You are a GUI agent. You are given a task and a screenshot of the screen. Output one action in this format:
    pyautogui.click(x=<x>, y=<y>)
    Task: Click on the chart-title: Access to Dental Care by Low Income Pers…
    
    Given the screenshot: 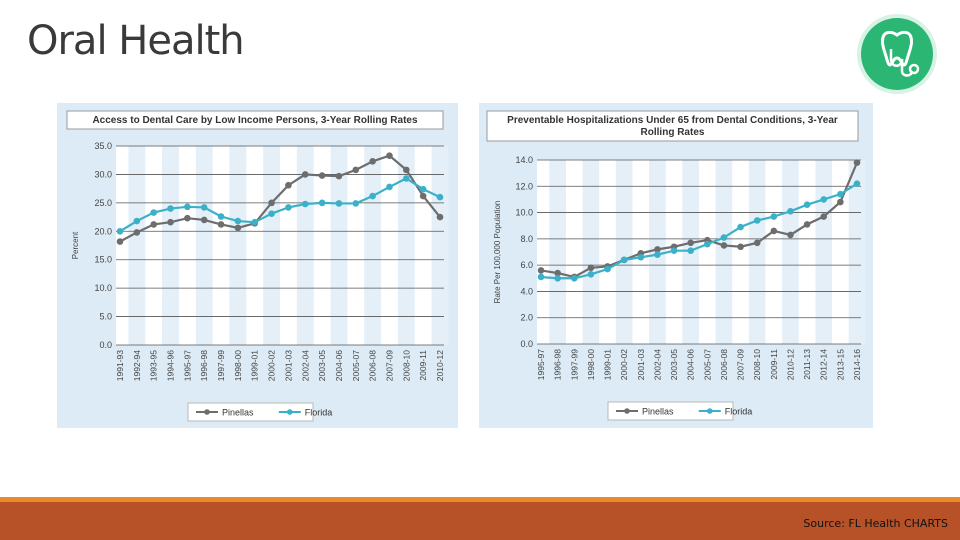 What is the action you would take?
    pyautogui.click(x=255, y=120)
    